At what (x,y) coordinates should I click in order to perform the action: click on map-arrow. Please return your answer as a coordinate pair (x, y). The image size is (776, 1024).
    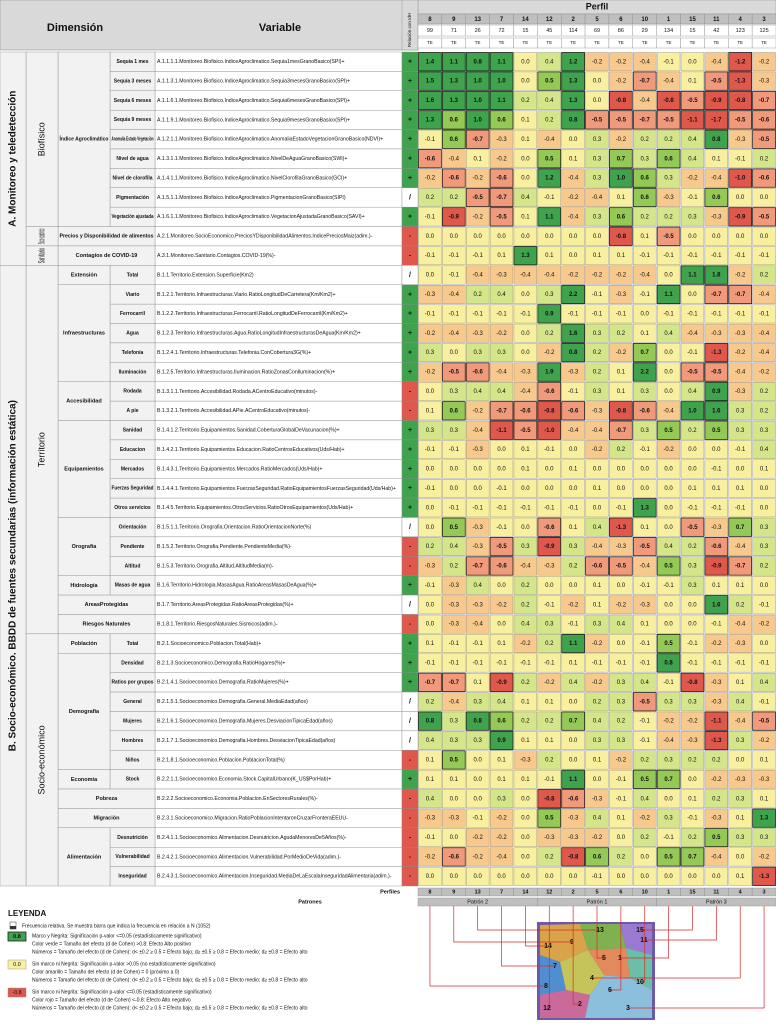
    Looking at the image, I should click on (487, 946).